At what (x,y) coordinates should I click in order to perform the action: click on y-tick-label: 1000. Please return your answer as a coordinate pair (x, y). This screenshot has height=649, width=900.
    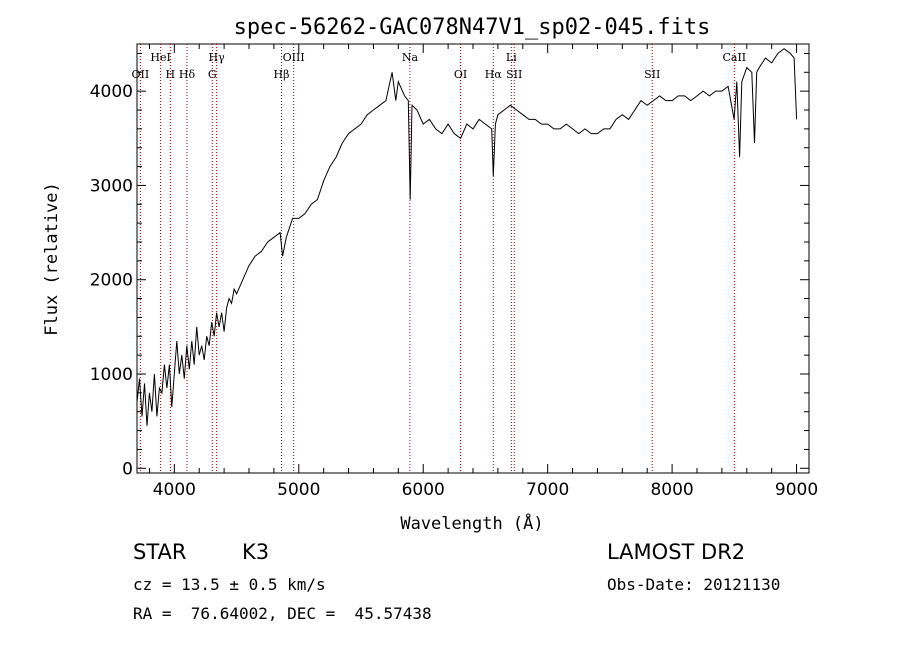
    Looking at the image, I should click on (111, 375).